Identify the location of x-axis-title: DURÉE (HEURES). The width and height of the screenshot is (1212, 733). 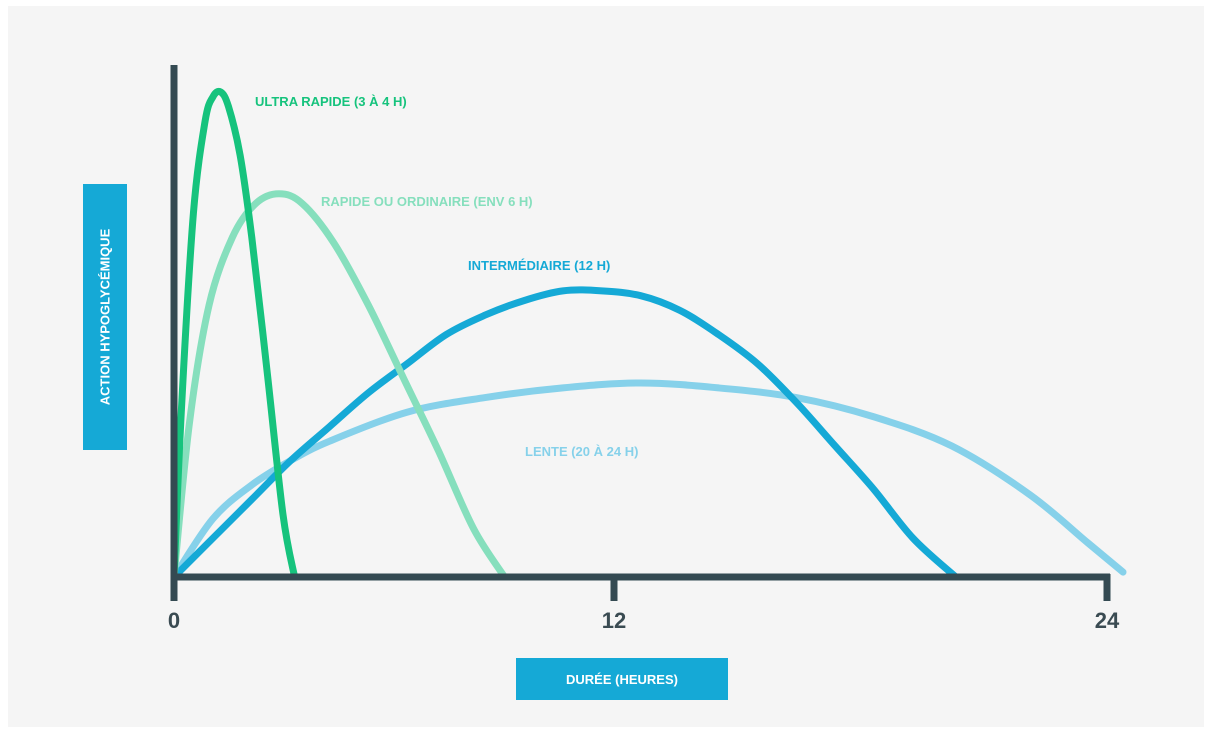
(622, 679).